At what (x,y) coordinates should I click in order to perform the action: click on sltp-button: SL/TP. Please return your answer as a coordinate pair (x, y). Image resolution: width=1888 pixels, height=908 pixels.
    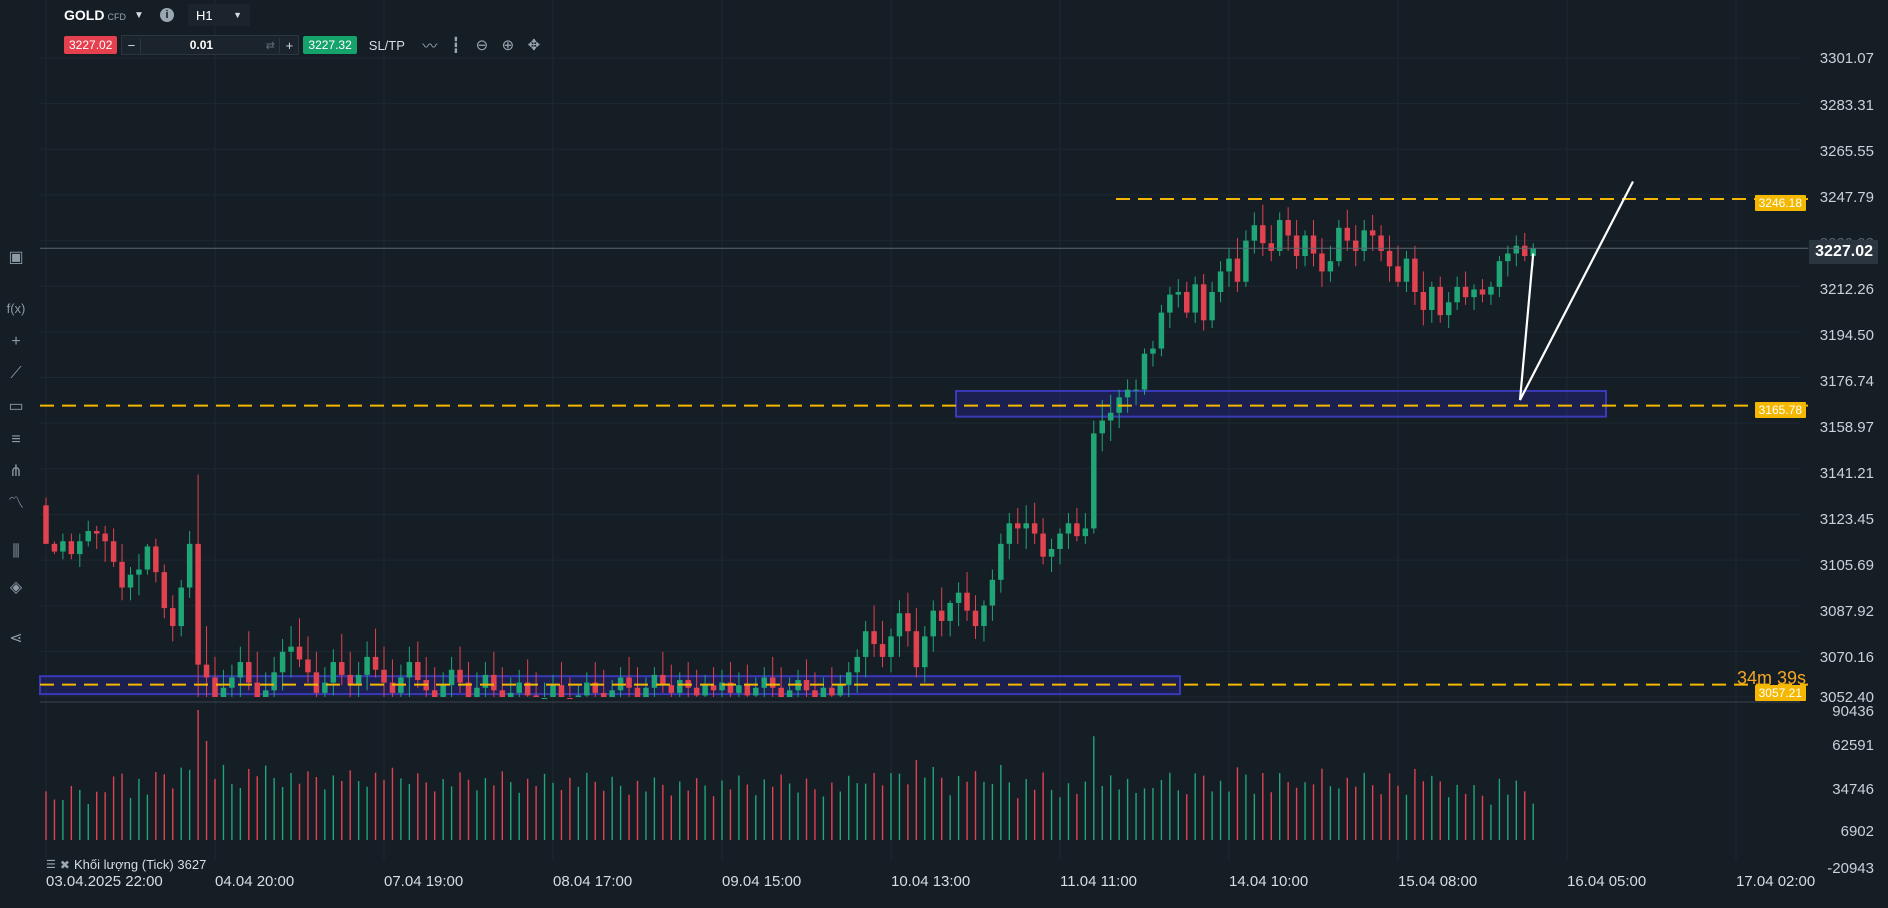
    Looking at the image, I should click on (386, 45).